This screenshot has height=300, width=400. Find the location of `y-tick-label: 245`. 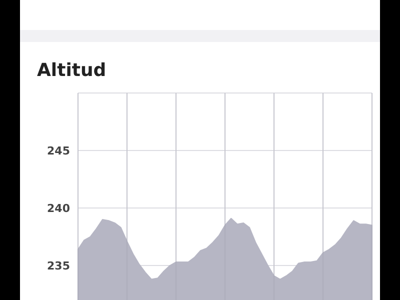

y-tick-label: 245 is located at coordinates (58, 151).